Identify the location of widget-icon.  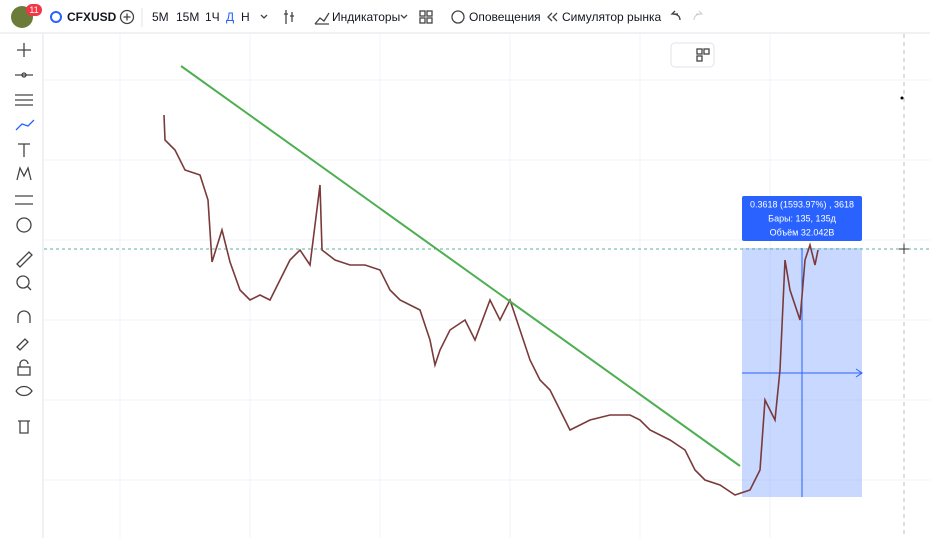
(703, 55).